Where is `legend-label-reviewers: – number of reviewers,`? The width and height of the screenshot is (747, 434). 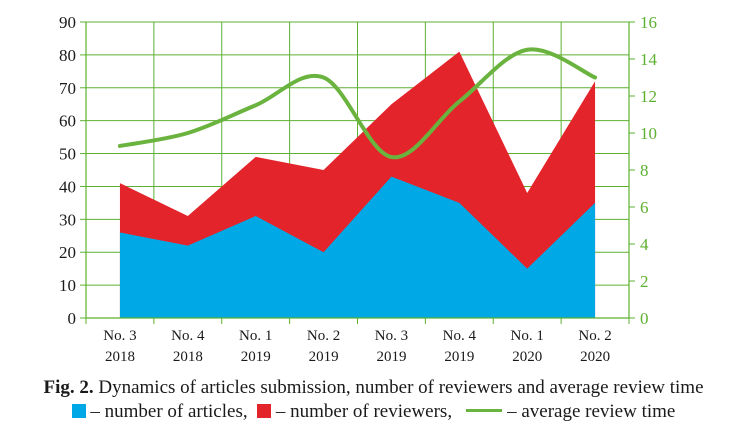
legend-label-reviewers: – number of reviewers, is located at coordinates (362, 411).